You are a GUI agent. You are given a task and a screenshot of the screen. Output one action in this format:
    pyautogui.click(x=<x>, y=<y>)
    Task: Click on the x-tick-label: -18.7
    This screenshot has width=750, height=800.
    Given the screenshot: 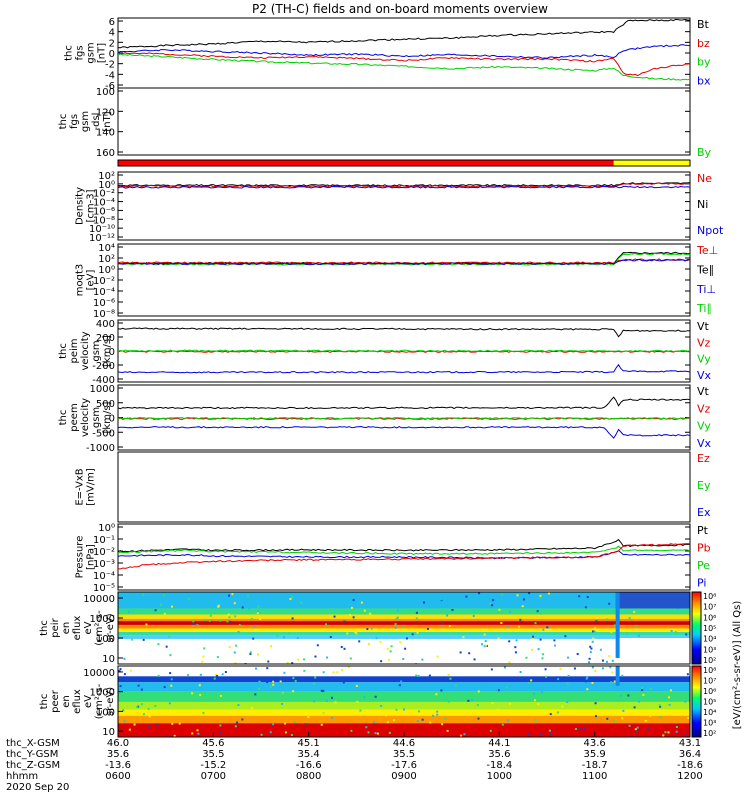 What is the action you would take?
    pyautogui.click(x=595, y=765)
    